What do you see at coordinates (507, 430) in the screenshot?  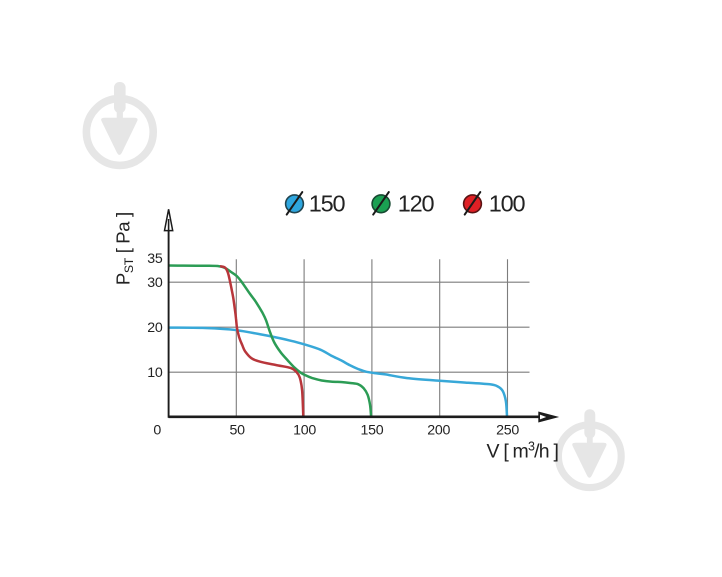 I see `svg-text: 250` at bounding box center [507, 430].